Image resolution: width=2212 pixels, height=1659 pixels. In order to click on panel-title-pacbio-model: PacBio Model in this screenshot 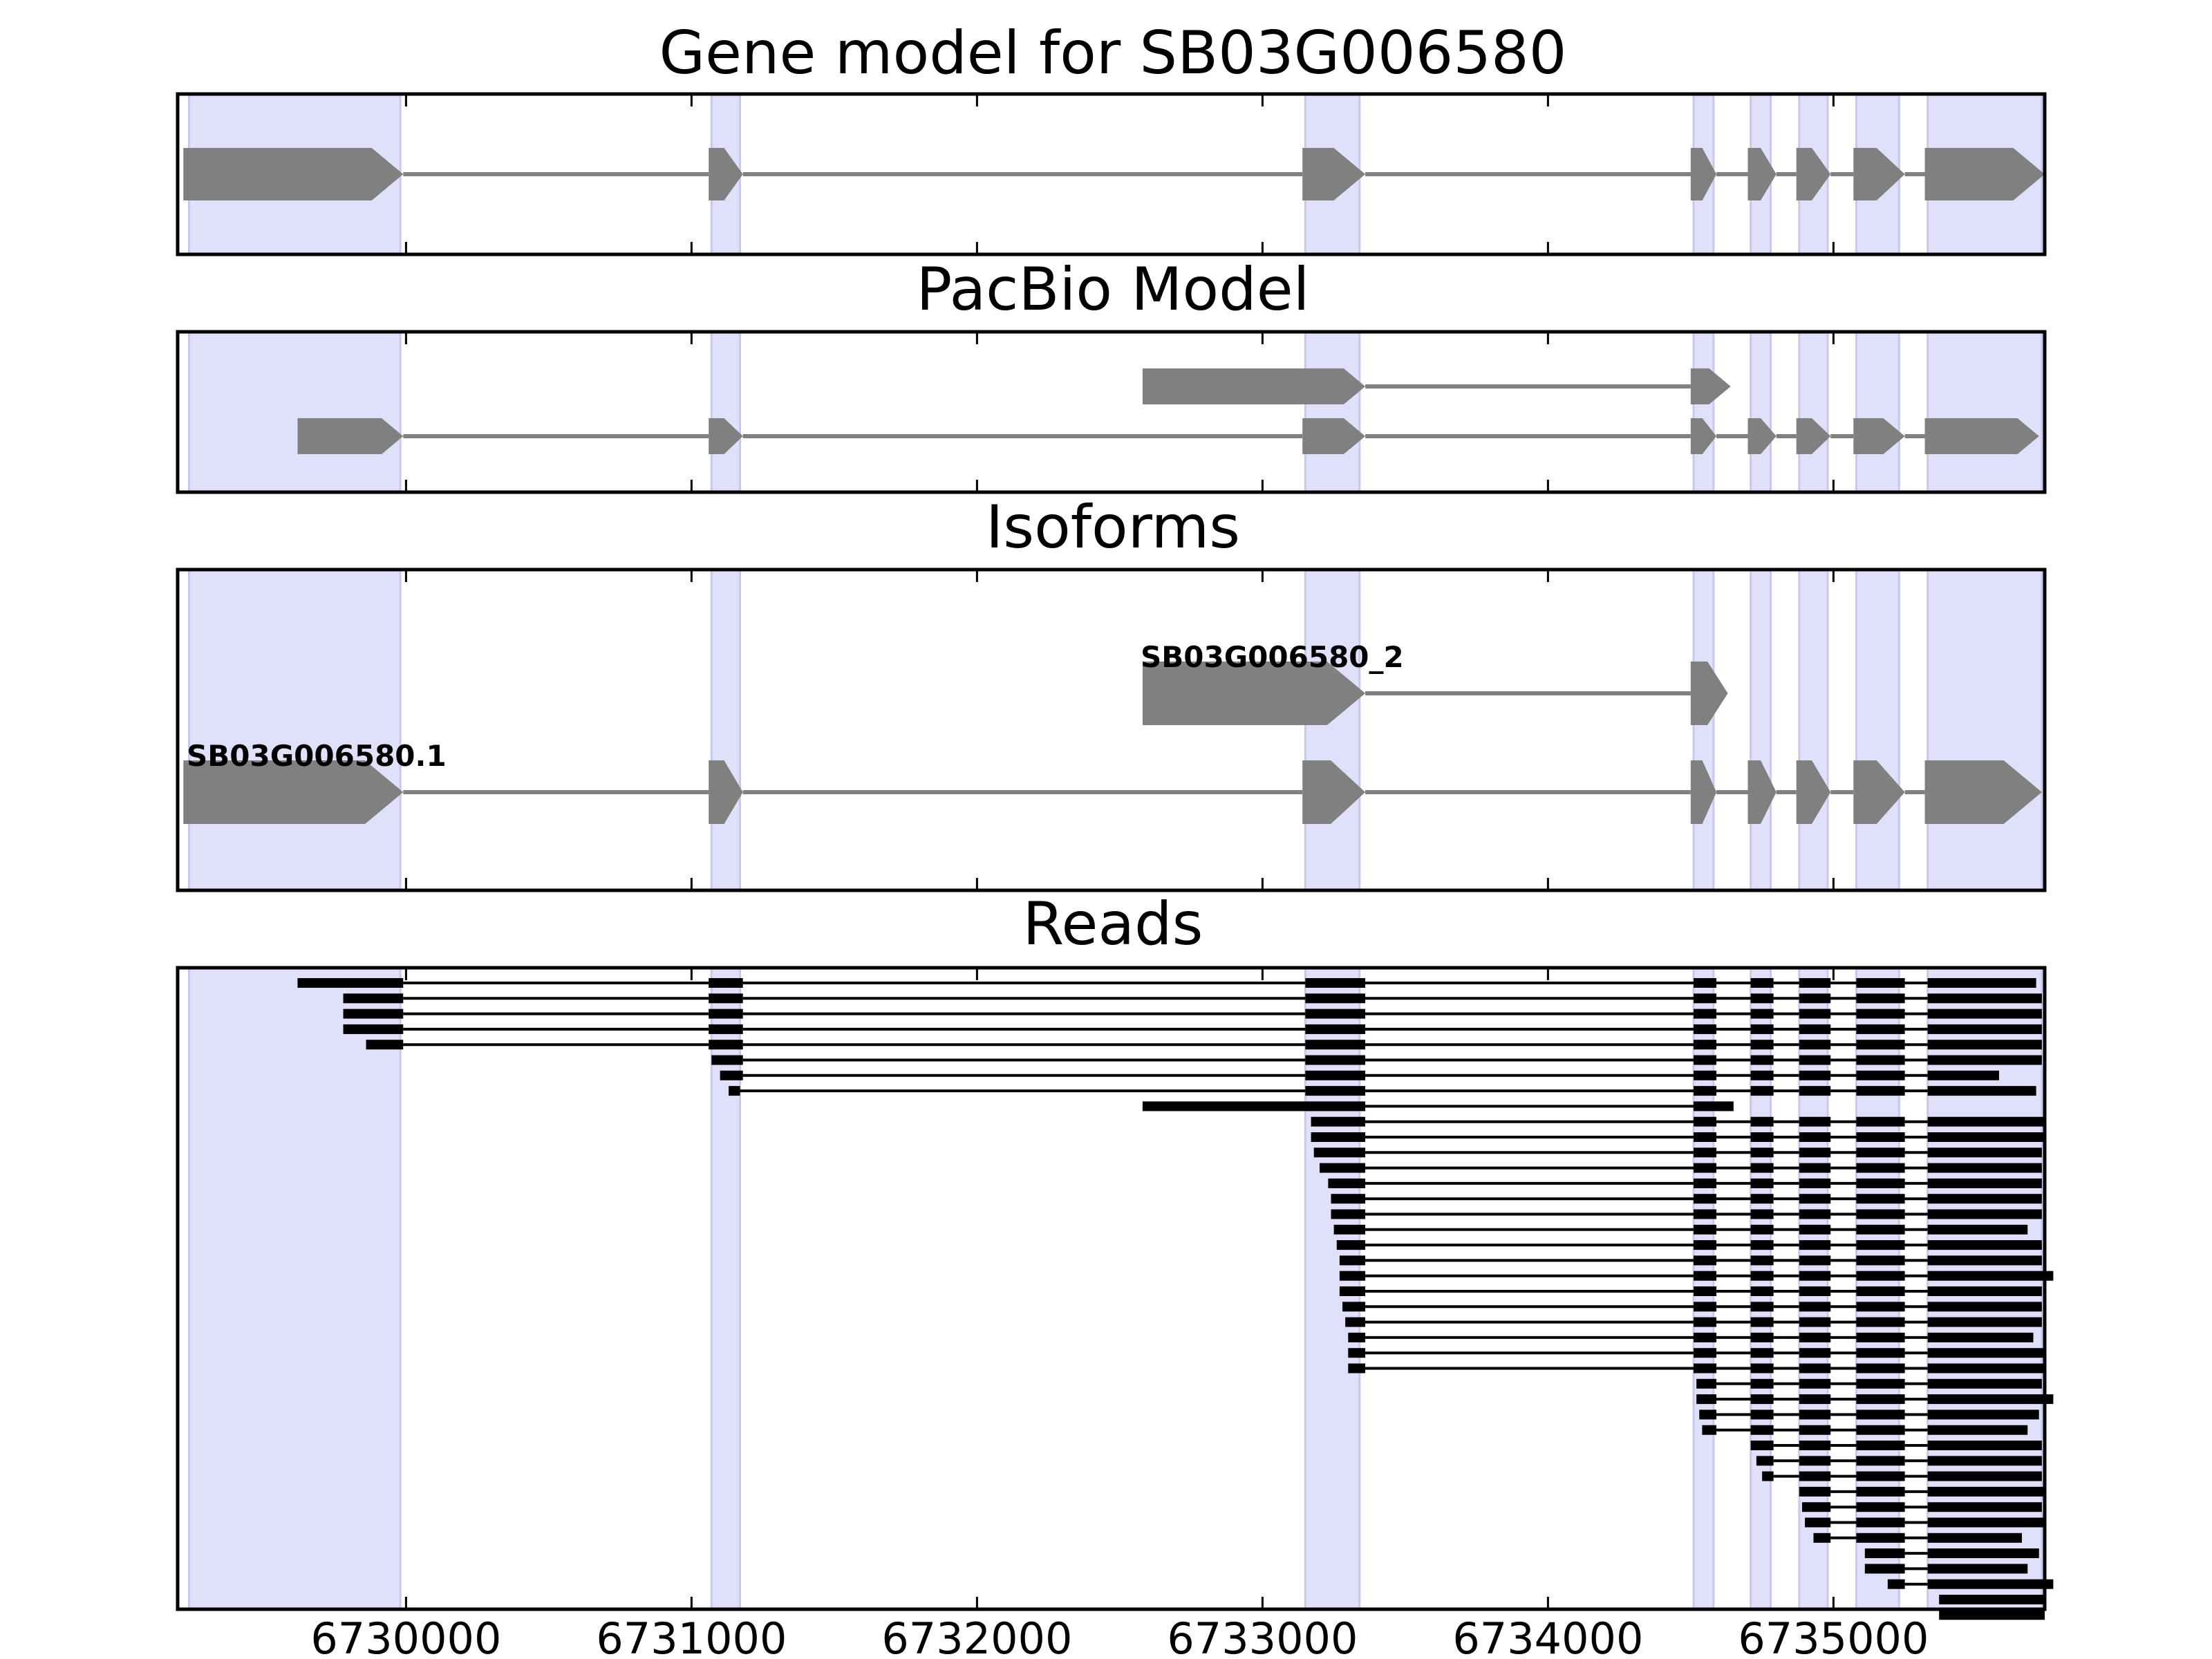, I will do `click(1112, 289)`.